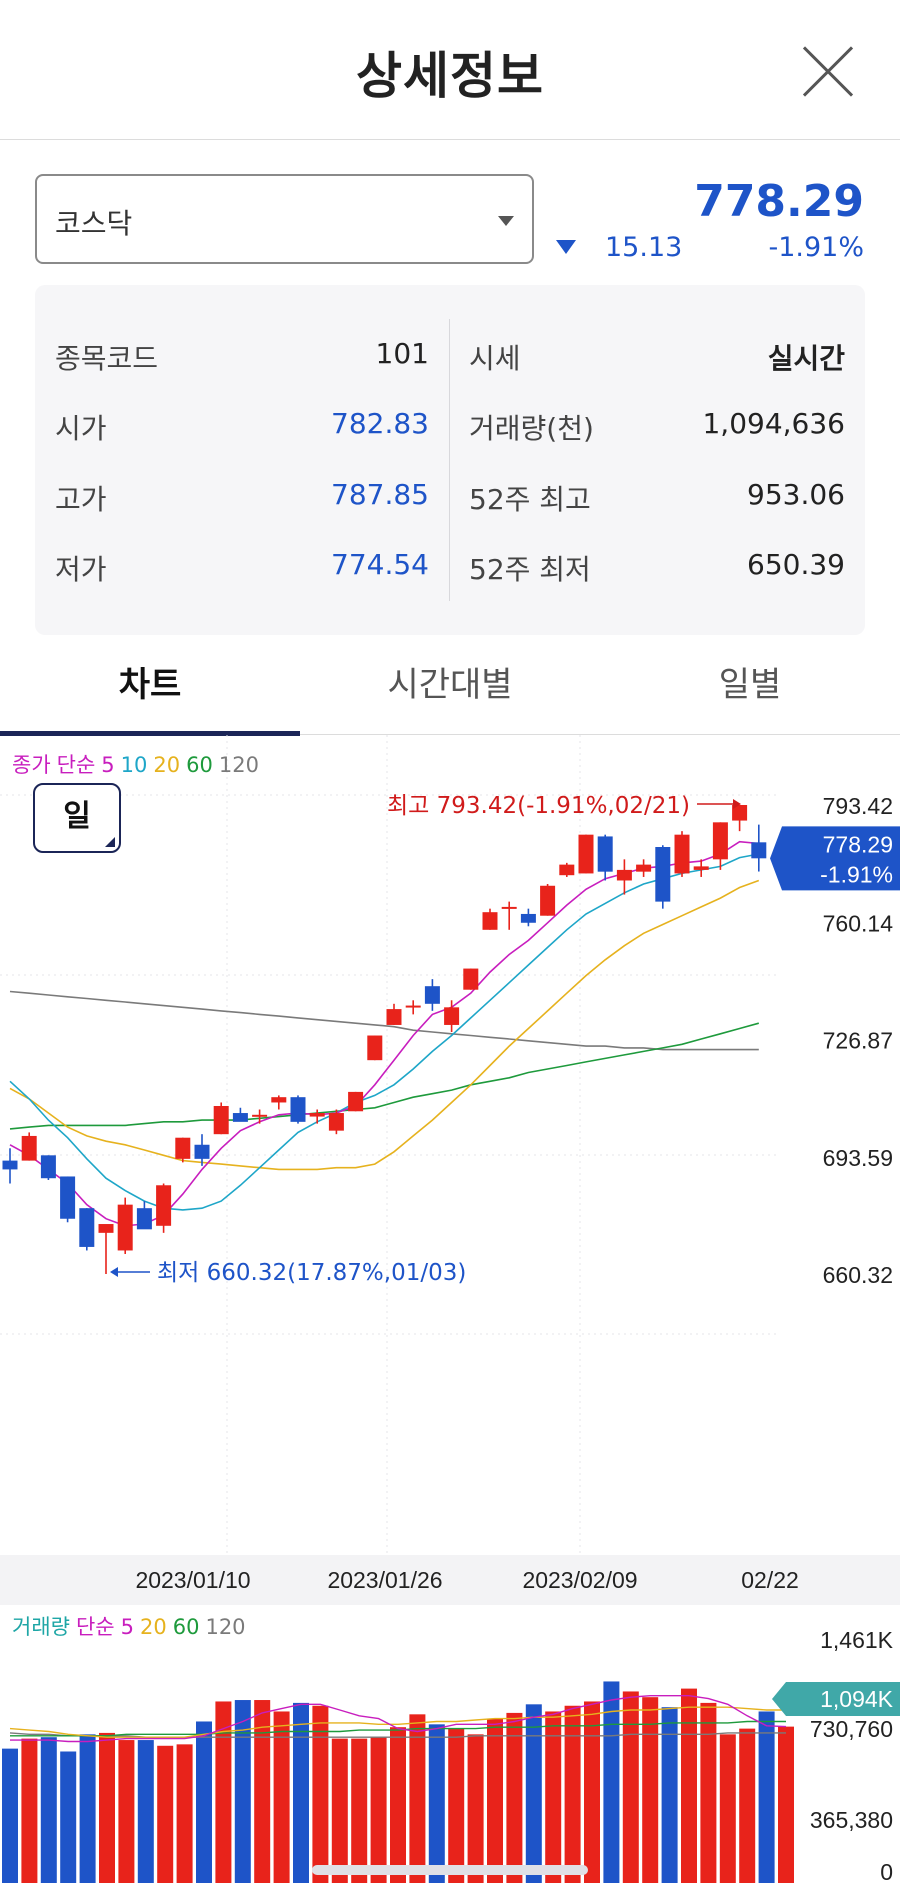  I want to click on low-annotation: 최저 660.32(17.87%,01/03), so click(311, 1273).